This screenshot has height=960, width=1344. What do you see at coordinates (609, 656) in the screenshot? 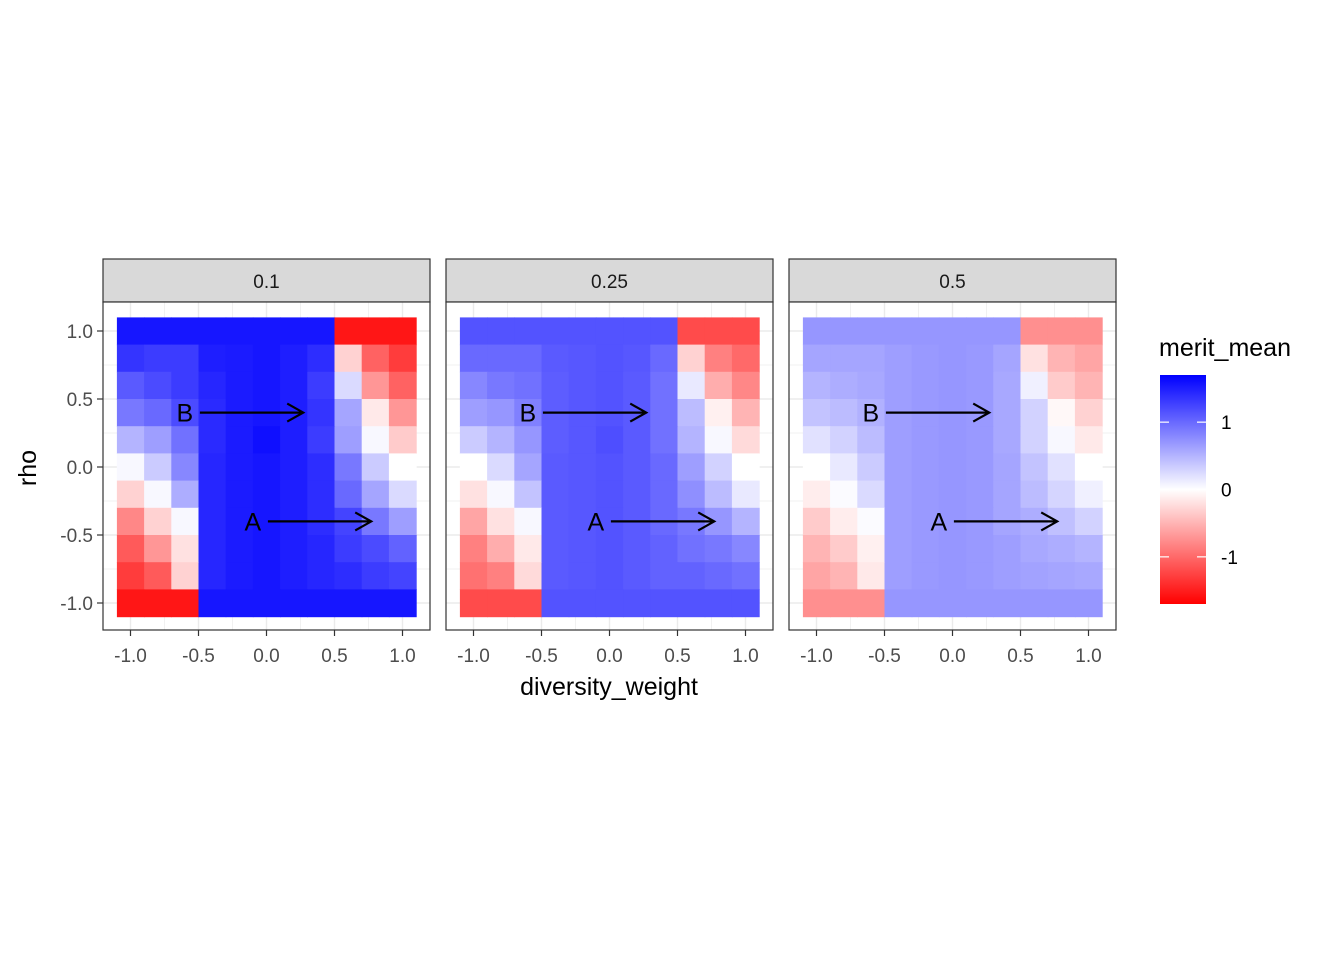
I see `x-tick-label: 0.0` at bounding box center [609, 656].